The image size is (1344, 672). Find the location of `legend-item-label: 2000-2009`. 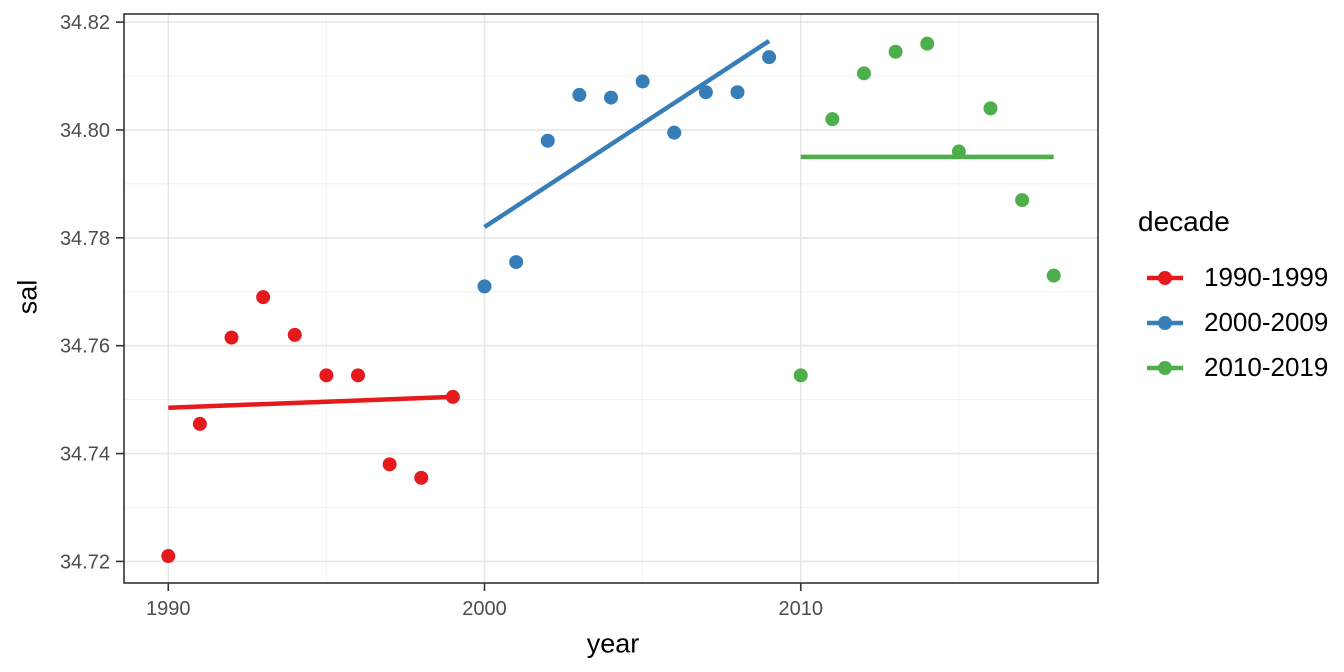

legend-item-label: 2000-2009 is located at coordinates (1266, 322).